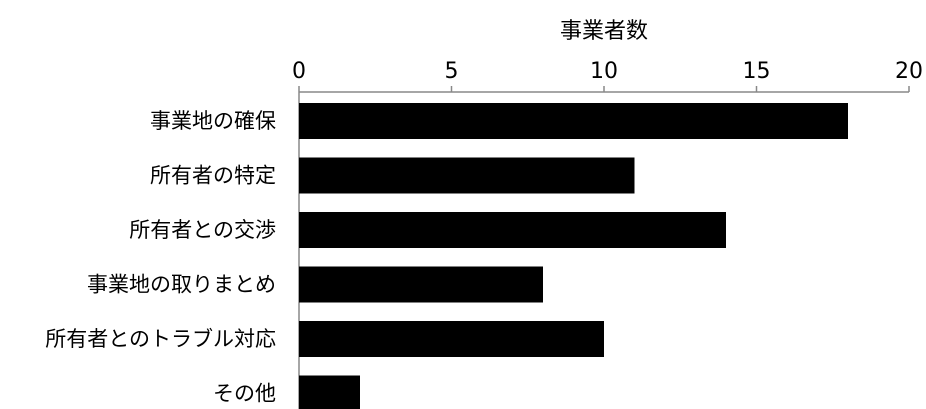  Describe the element at coordinates (202, 230) in the screenshot. I see `category-label: 所有者との交渉` at that location.